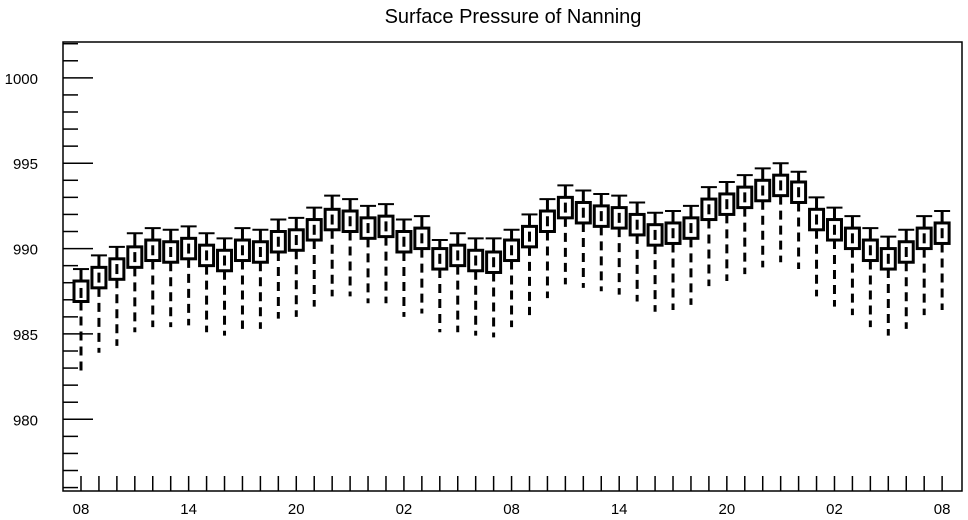  I want to click on y-tick-label: 990, so click(25, 250).